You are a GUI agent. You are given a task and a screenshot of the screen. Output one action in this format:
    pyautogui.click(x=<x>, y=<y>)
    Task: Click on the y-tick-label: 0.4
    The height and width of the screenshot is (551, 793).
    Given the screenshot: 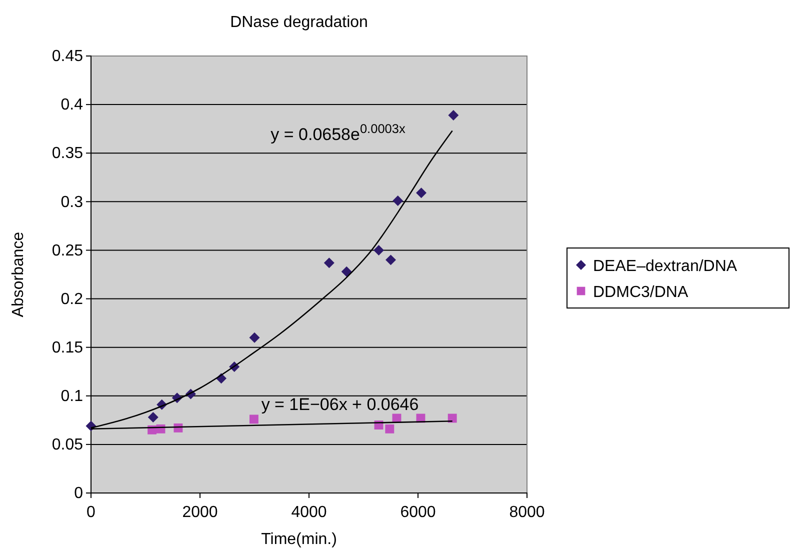 What is the action you would take?
    pyautogui.click(x=72, y=105)
    